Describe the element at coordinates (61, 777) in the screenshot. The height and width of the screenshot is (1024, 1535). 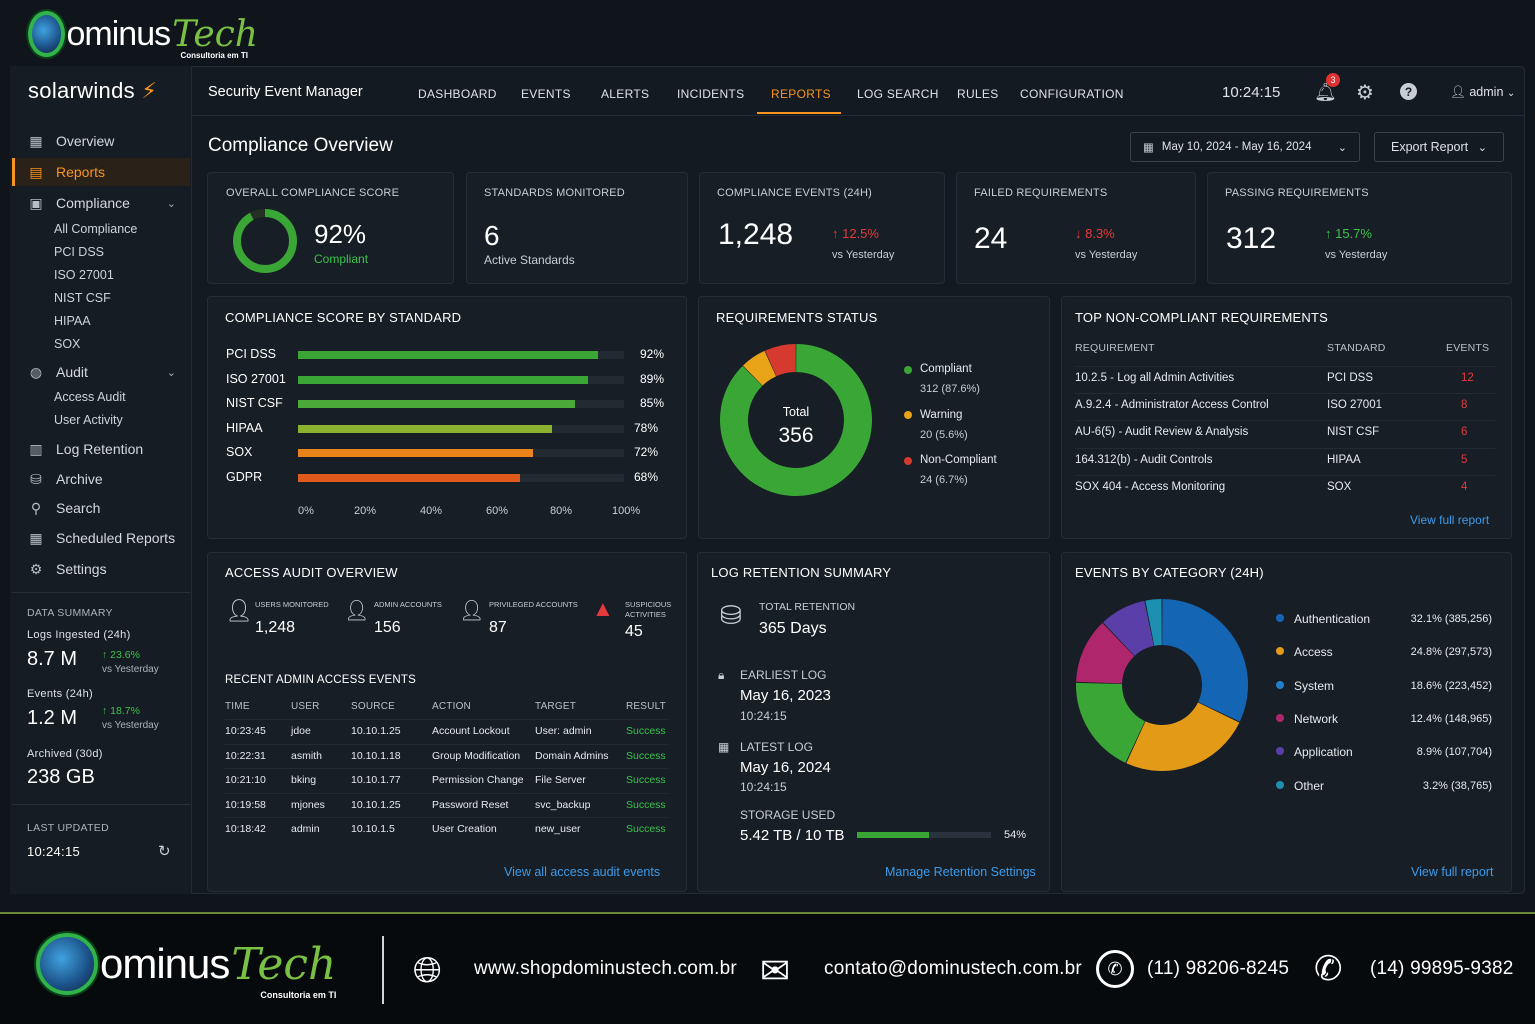
I see `archived-value: 238 GB` at that location.